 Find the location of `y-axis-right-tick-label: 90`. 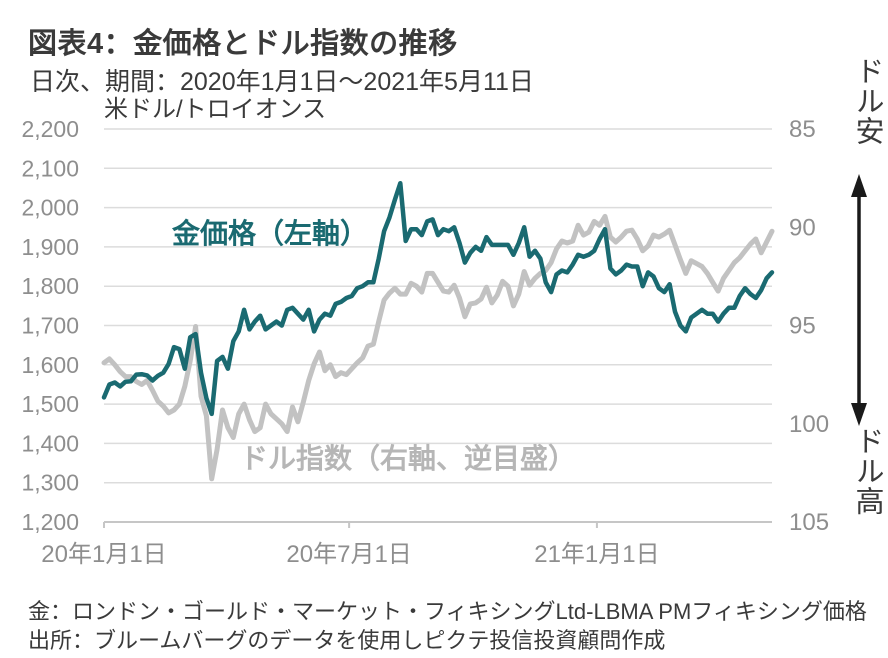

y-axis-right-tick-label: 90 is located at coordinates (802, 227).